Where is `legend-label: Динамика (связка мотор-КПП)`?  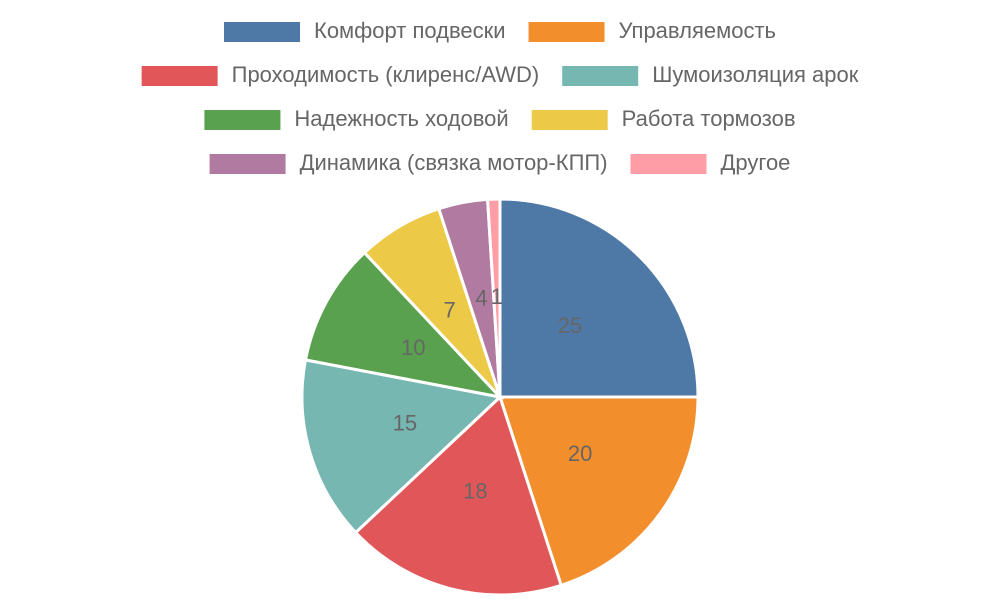 legend-label: Динамика (связка мотор-КПП) is located at coordinates (454, 162).